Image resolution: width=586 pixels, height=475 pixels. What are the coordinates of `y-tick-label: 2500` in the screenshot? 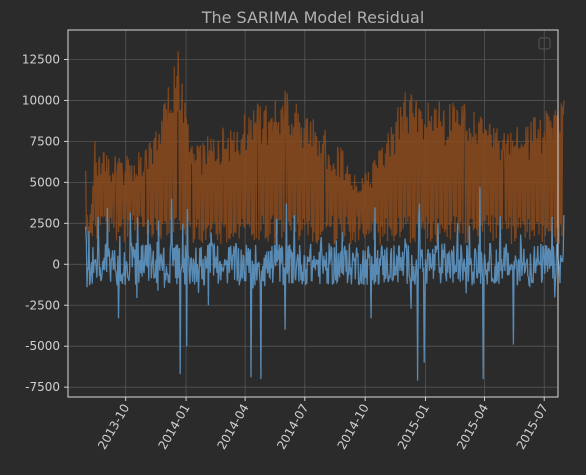 It's located at (44, 223).